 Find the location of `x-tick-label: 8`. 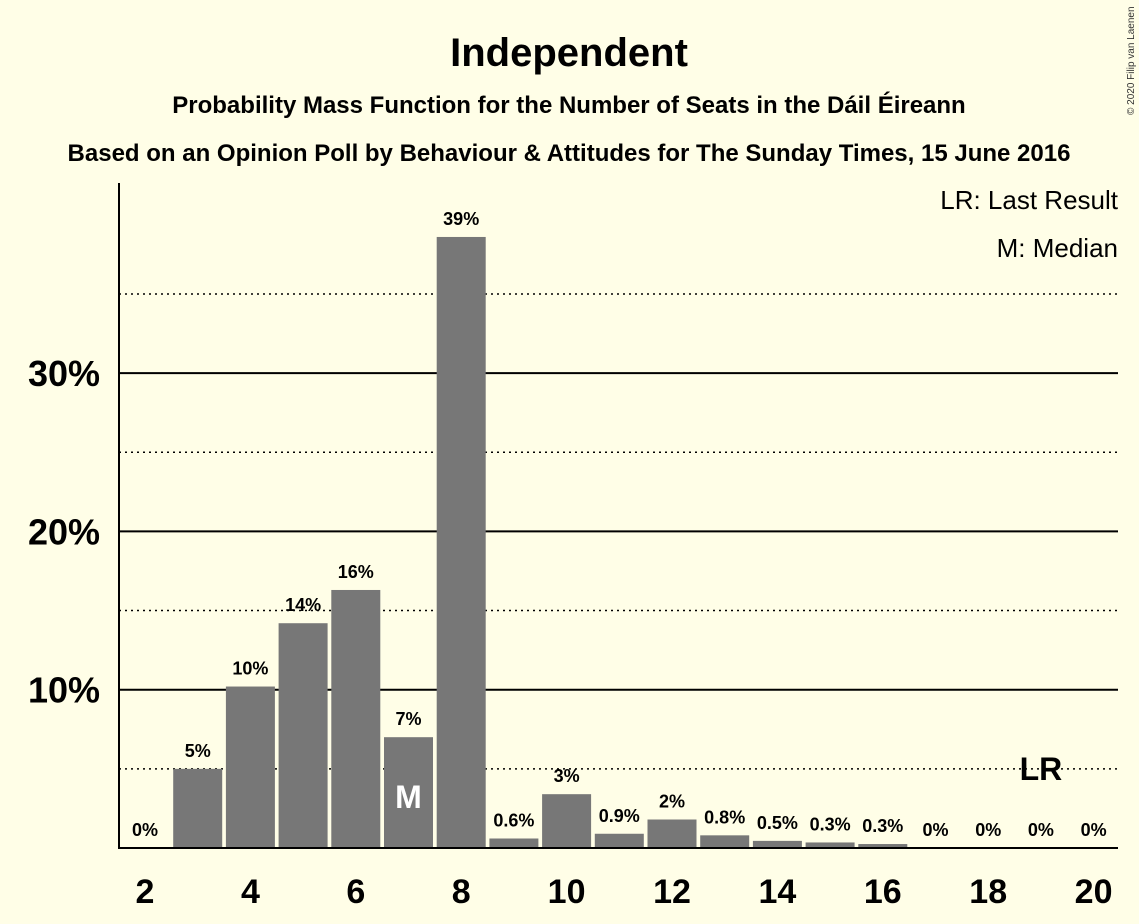

x-tick-label: 8 is located at coordinates (461, 892).